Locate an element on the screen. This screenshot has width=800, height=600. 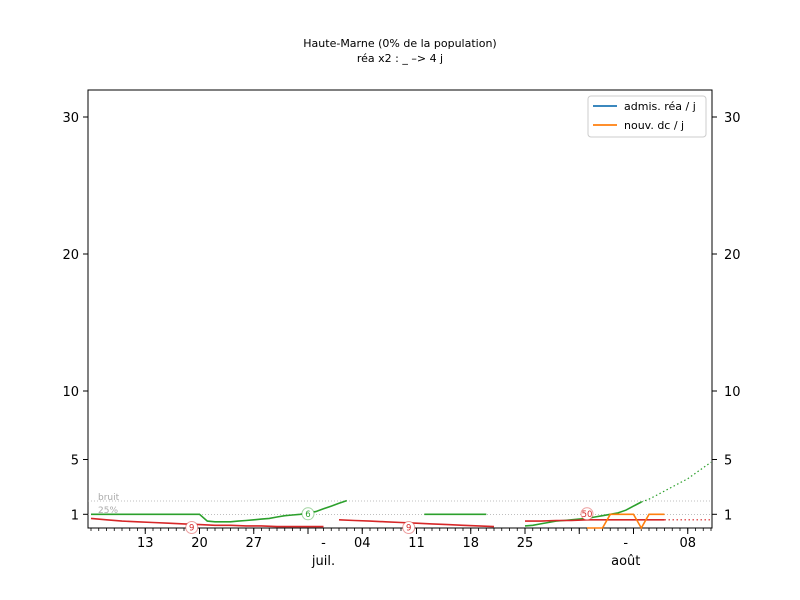
x-tick-label-7: 25 is located at coordinates (525, 543).